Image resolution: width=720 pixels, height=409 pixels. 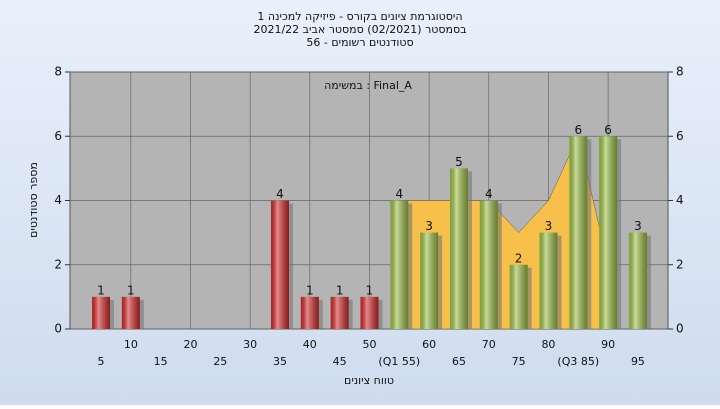 What do you see at coordinates (101, 361) in the screenshot?
I see `x-tick-label: 5` at bounding box center [101, 361].